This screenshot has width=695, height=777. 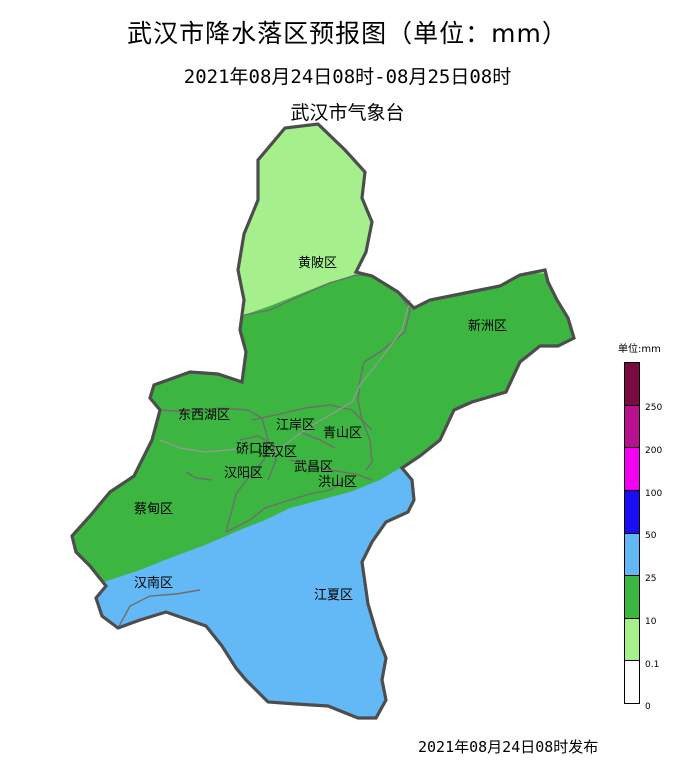 What do you see at coordinates (153, 583) in the screenshot?
I see `district-label-hannan: 汉南区` at bounding box center [153, 583].